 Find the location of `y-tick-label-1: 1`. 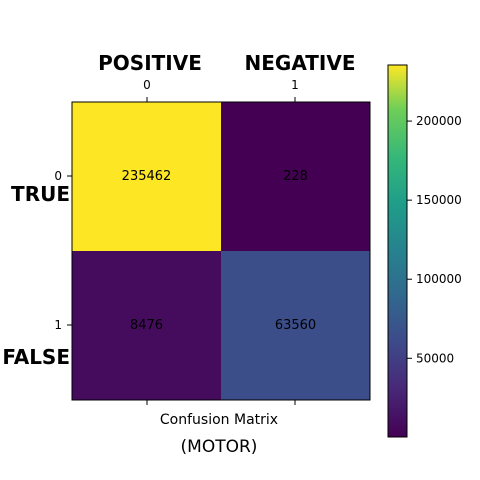

y-tick-label-1: 1 is located at coordinates (58, 325).